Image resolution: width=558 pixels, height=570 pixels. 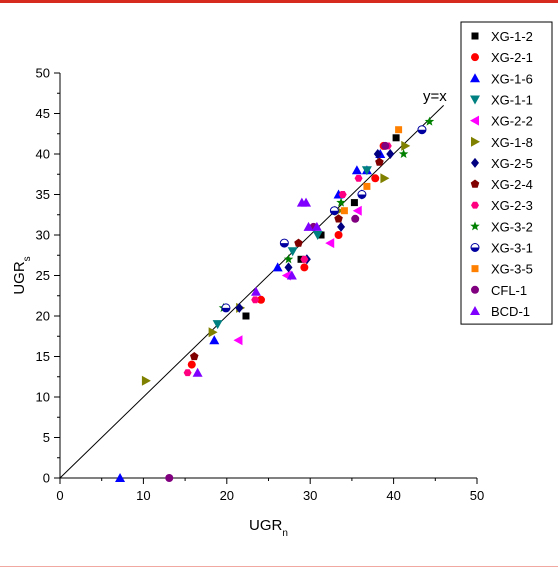 I want to click on legend-label: XG-2-2, so click(x=512, y=121).